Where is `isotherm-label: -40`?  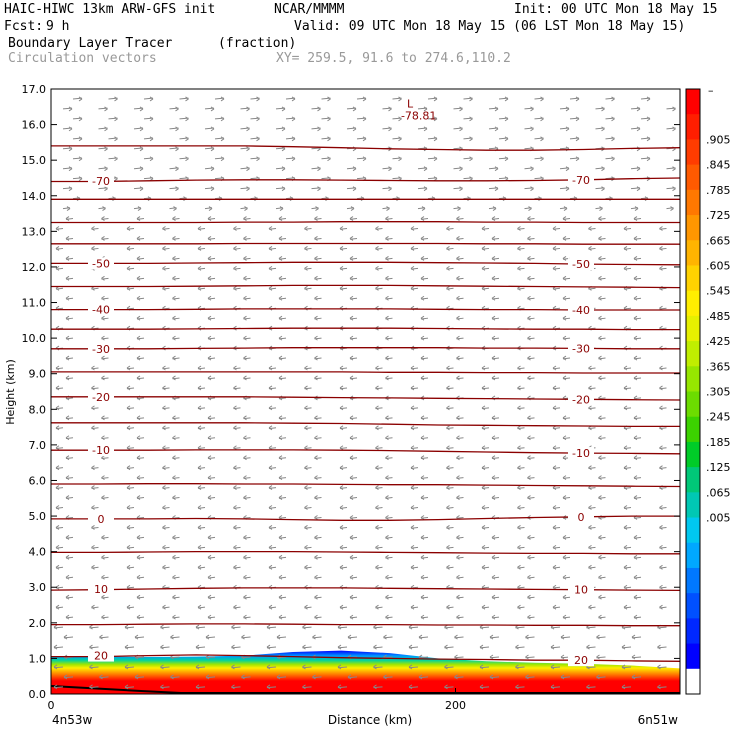
isotherm-label: -40 is located at coordinates (581, 310).